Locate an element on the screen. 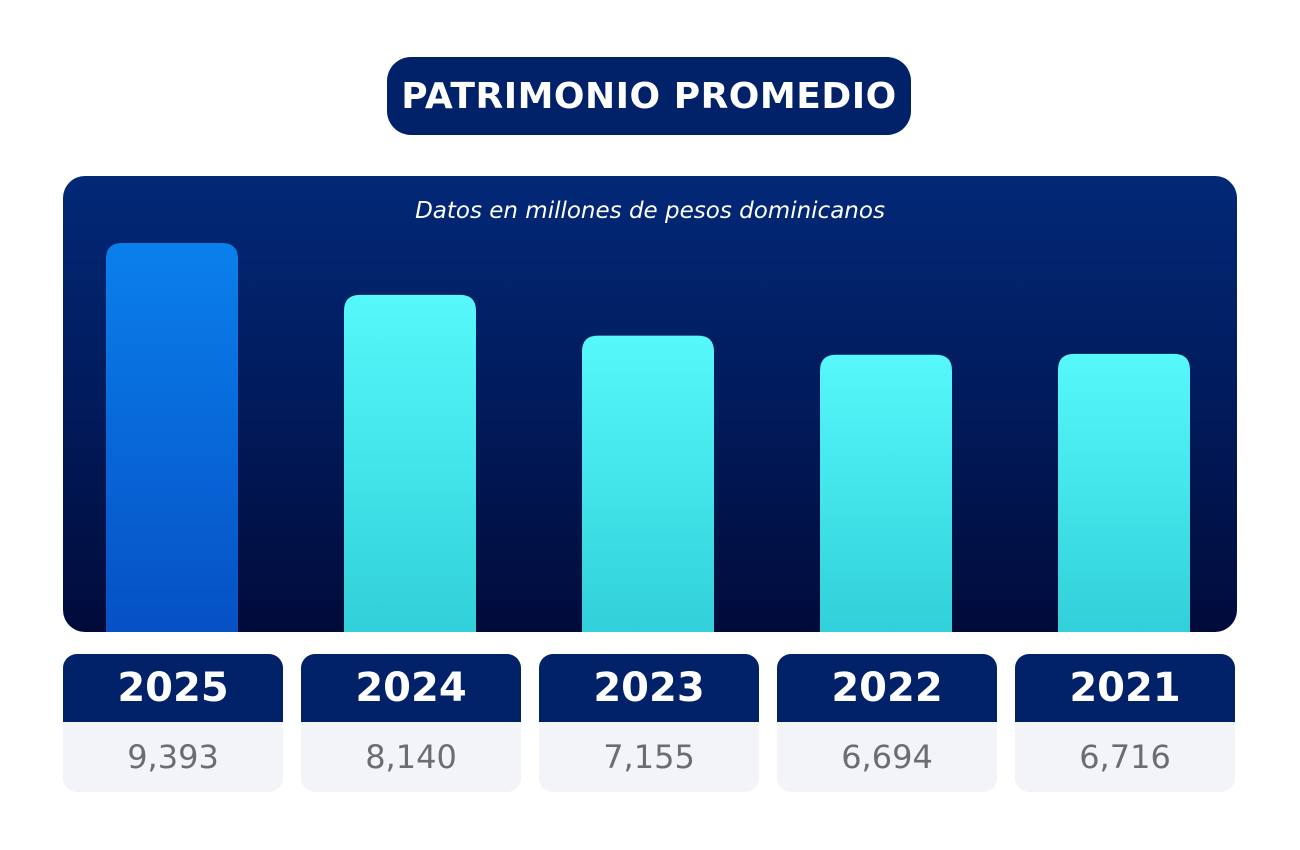 This screenshot has width=1300, height=850. category-label: 2024 is located at coordinates (411, 688).